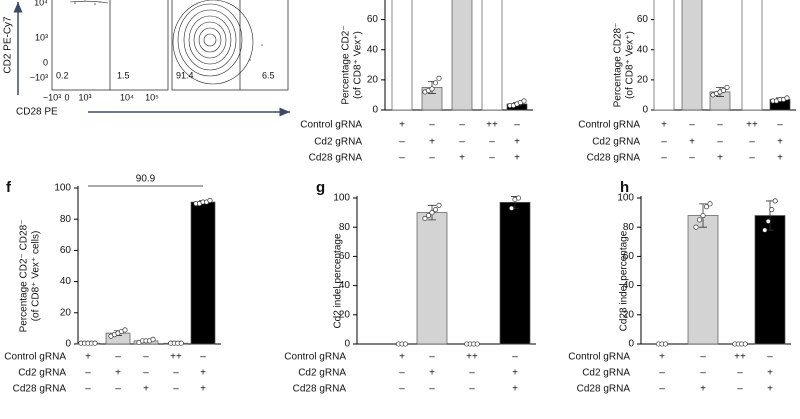 The image size is (800, 419). Describe the element at coordinates (8, 45) in the screenshot. I see `flow-y-label: CD2 PE-Cy7` at that location.